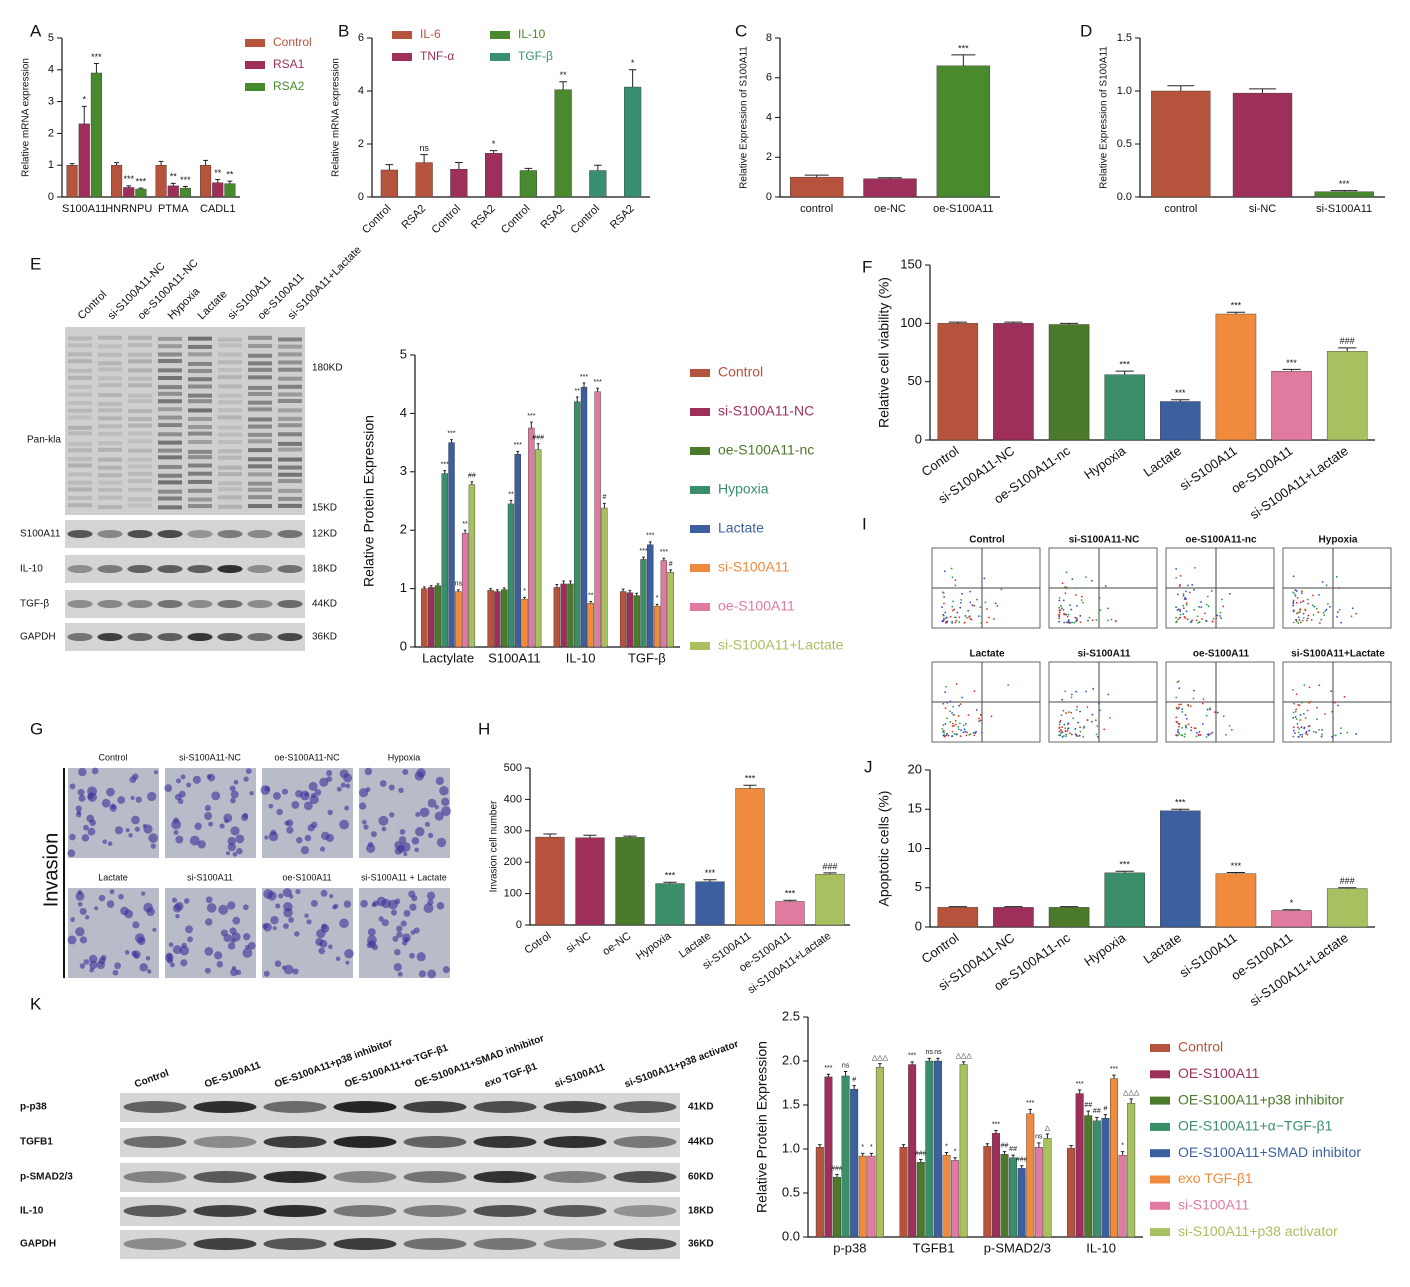 This screenshot has height=1287, width=1410. Describe the element at coordinates (307, 813) in the screenshot. I see `invasion-image` at that location.